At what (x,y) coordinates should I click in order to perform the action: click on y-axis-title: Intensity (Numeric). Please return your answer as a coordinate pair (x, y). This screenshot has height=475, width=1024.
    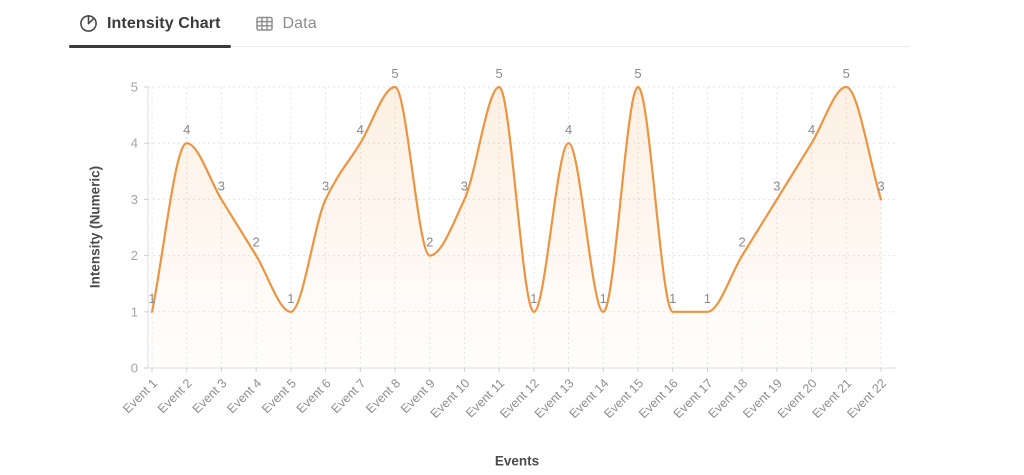
    Looking at the image, I should click on (95, 227).